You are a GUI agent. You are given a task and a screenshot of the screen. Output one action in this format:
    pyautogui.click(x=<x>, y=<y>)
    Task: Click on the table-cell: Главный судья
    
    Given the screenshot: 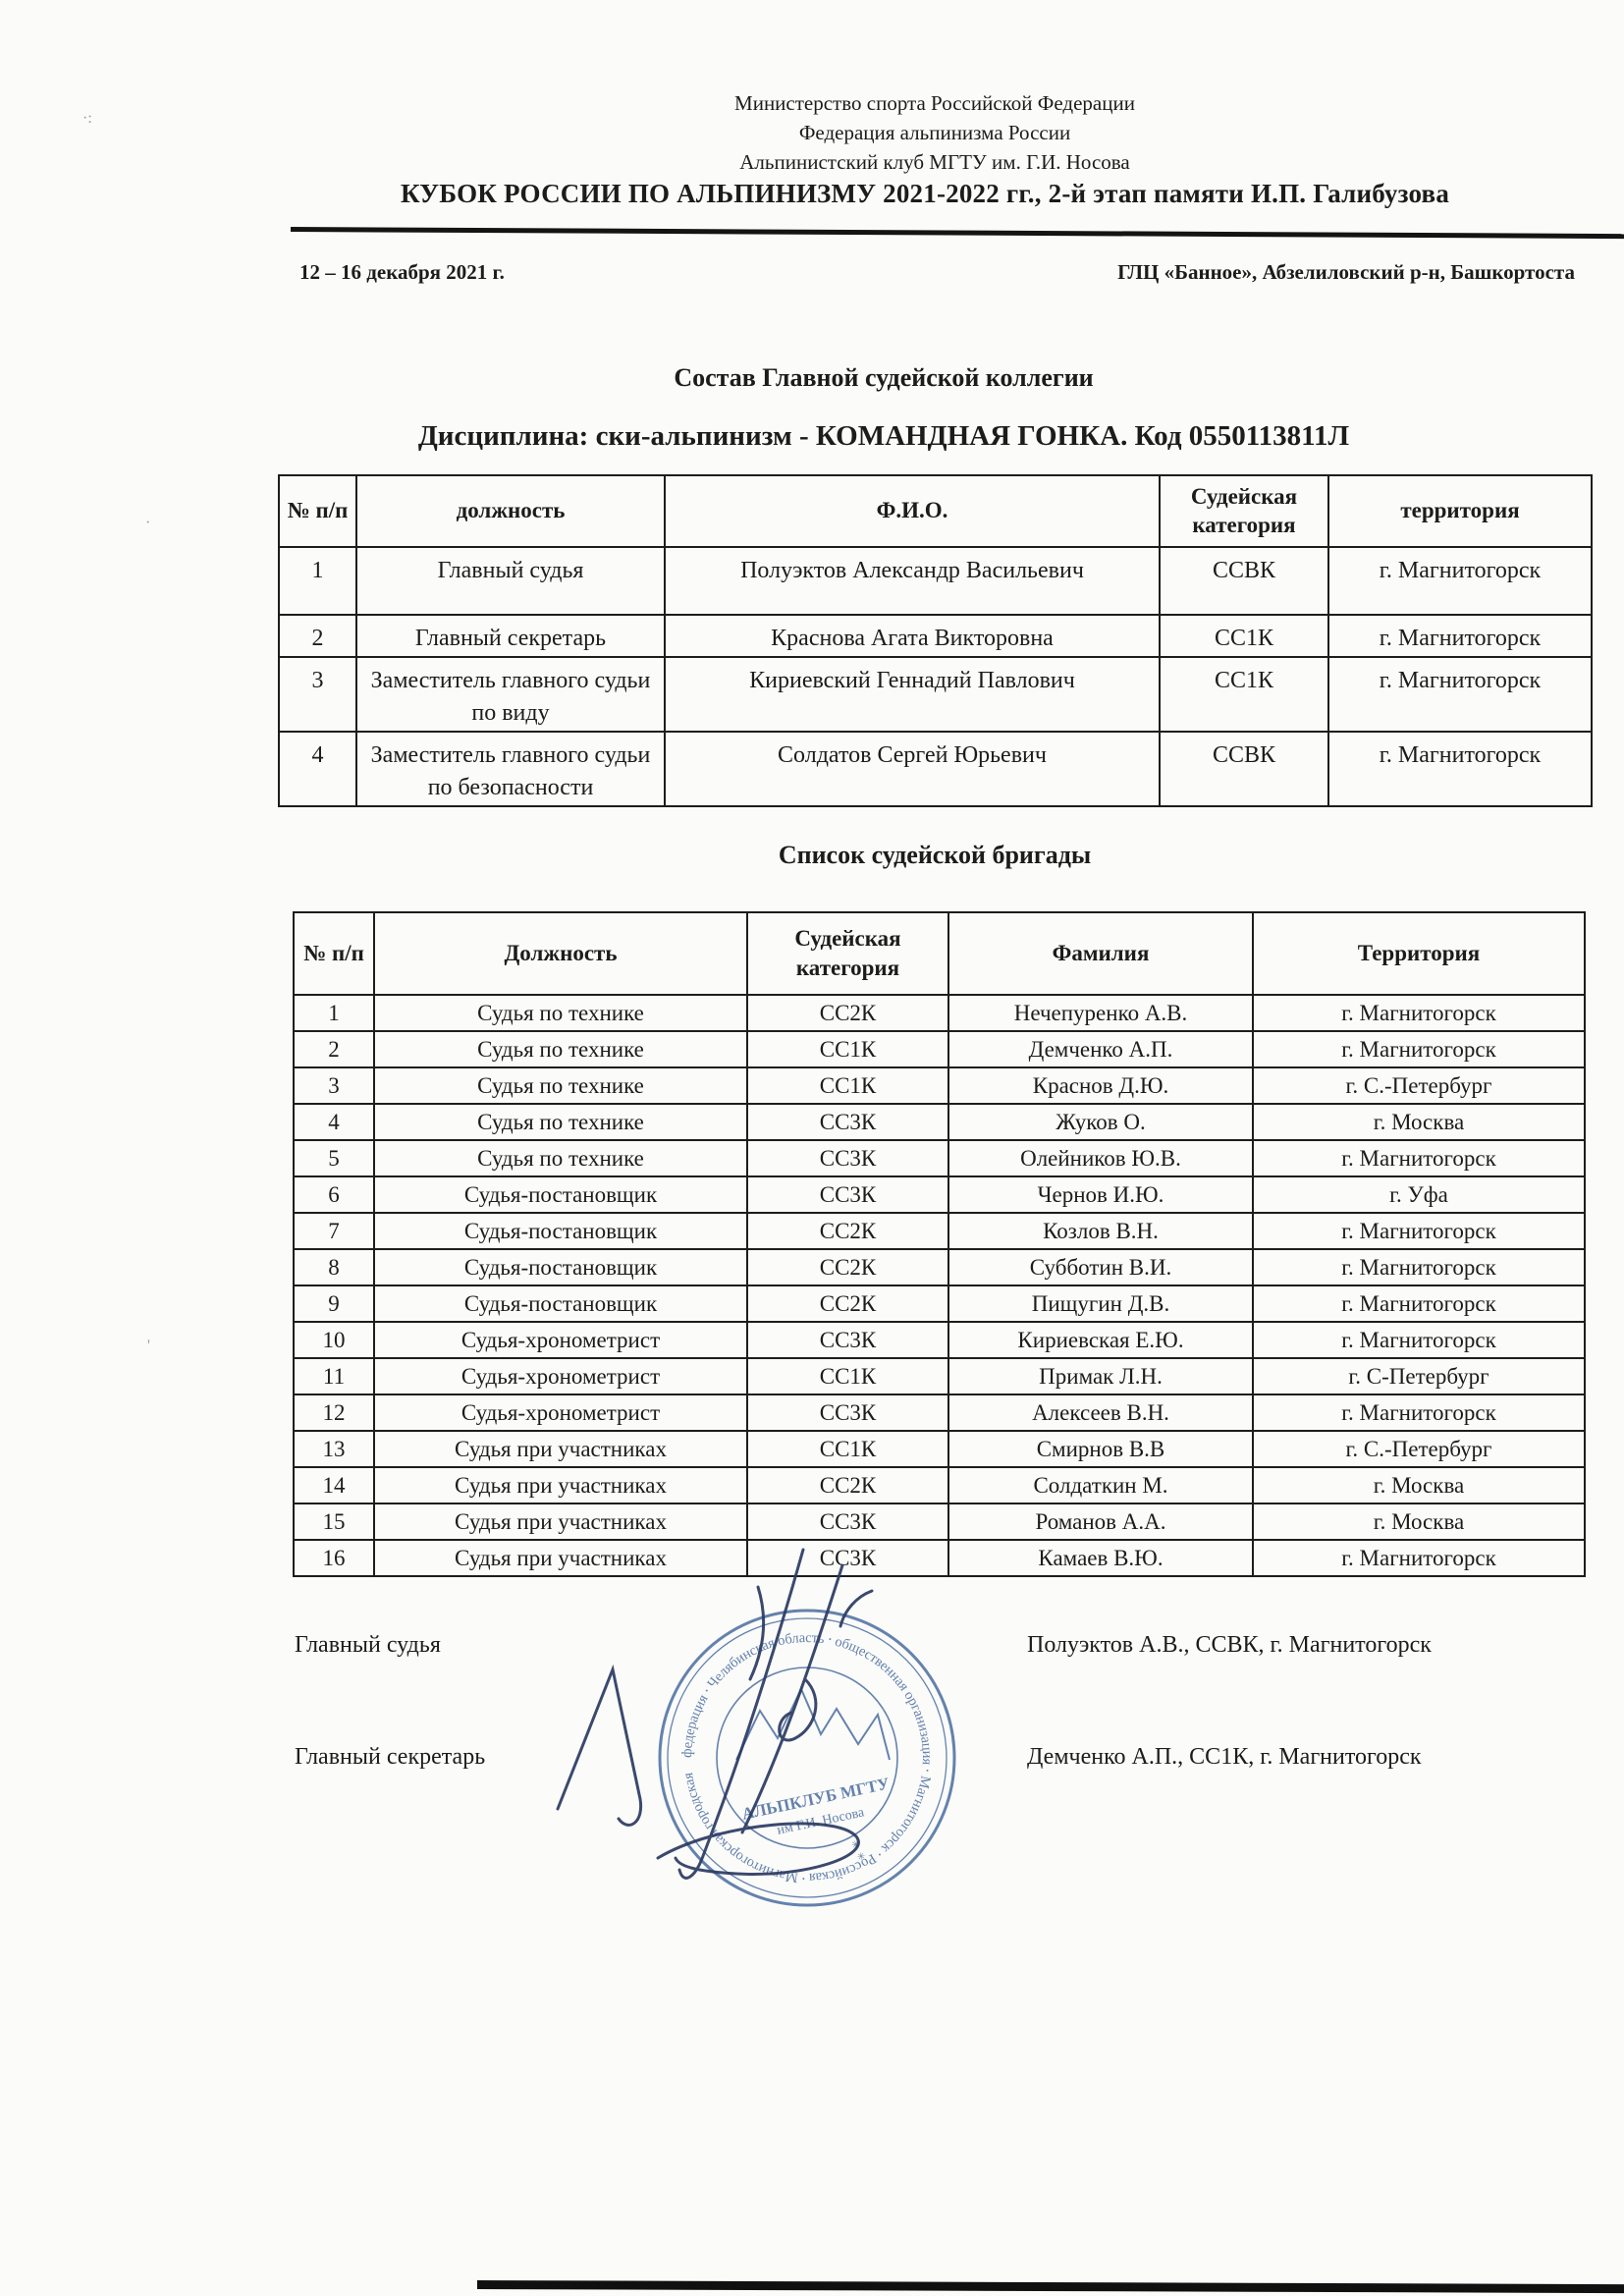 What is the action you would take?
    pyautogui.click(x=510, y=581)
    